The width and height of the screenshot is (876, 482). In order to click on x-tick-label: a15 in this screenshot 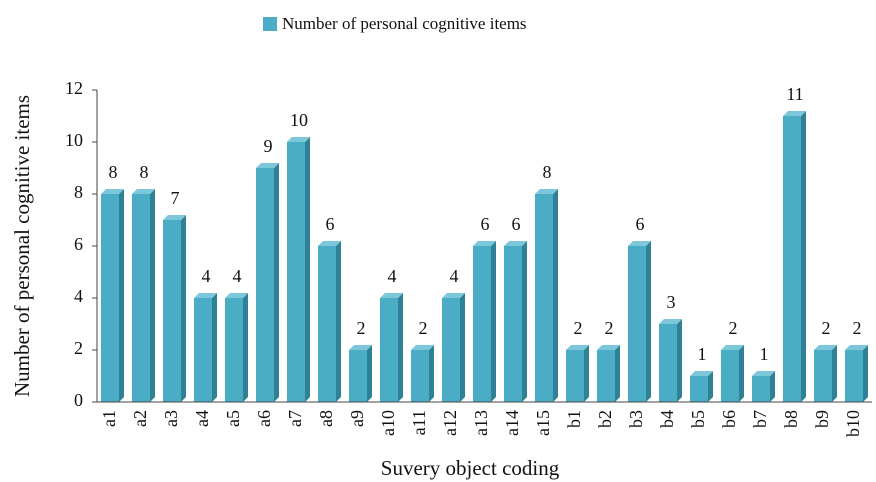, I will do `click(543, 423)`.